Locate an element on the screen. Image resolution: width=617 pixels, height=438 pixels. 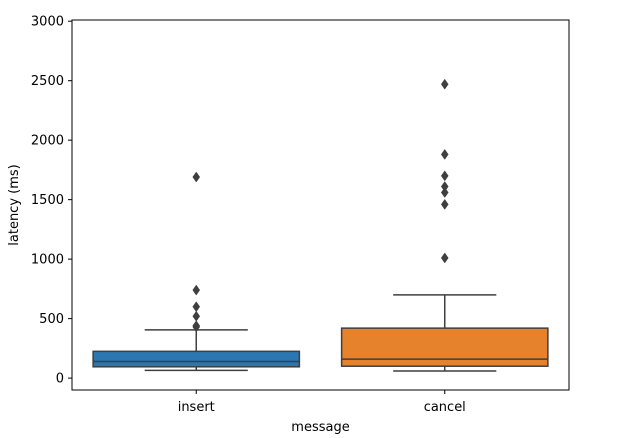
x-axis-label: message is located at coordinates (320, 427).